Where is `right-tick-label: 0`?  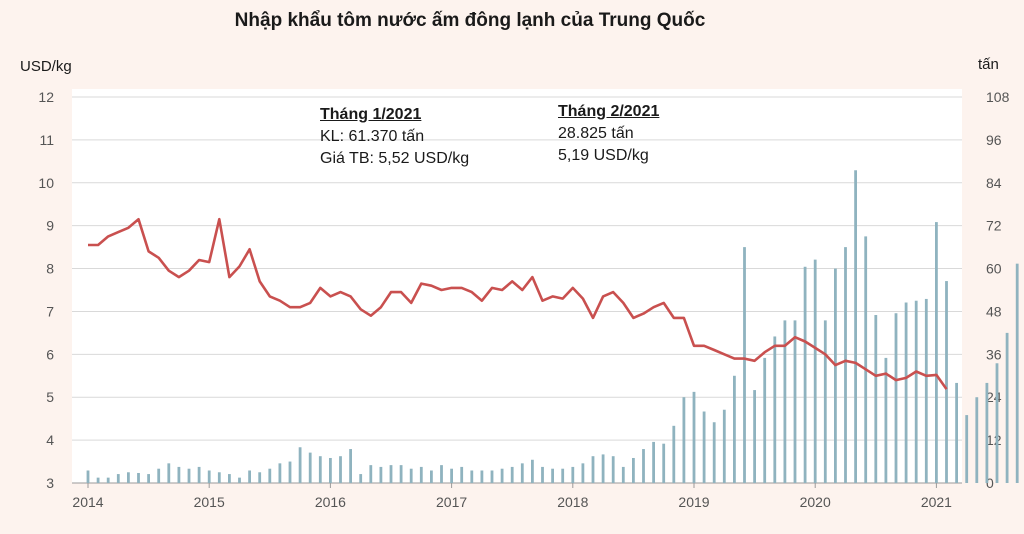
right-tick-label: 0 is located at coordinates (990, 483).